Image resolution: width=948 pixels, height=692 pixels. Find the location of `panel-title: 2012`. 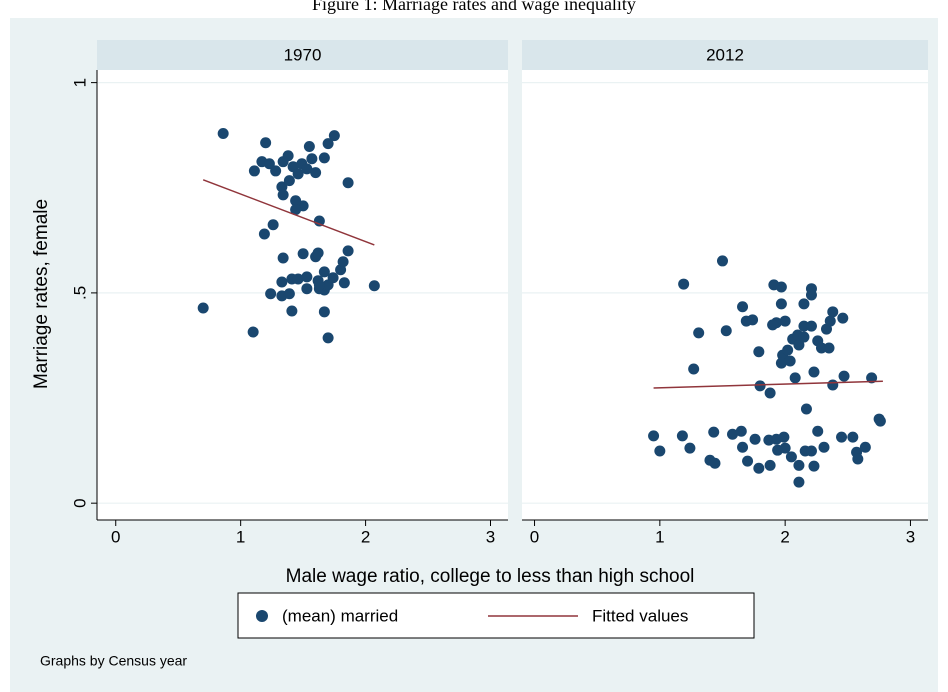

panel-title: 2012 is located at coordinates (725, 54).